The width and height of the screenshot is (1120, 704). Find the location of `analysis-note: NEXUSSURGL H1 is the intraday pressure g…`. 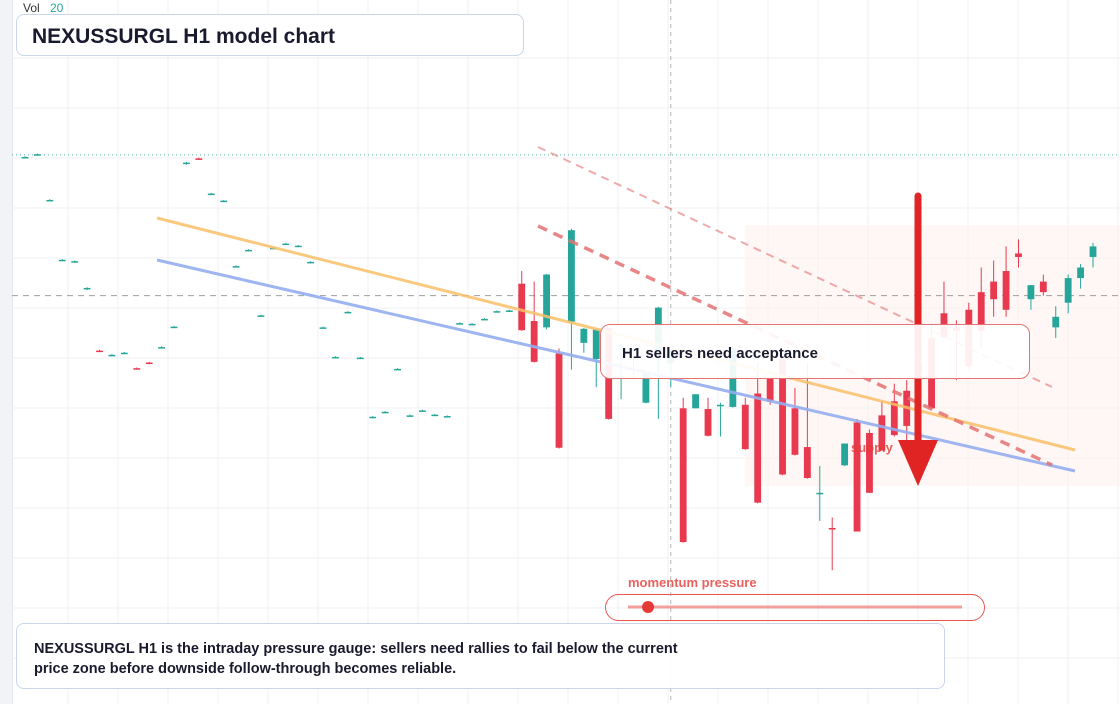

analysis-note: NEXUSSURGL H1 is the intraday pressure g… is located at coordinates (384, 659).